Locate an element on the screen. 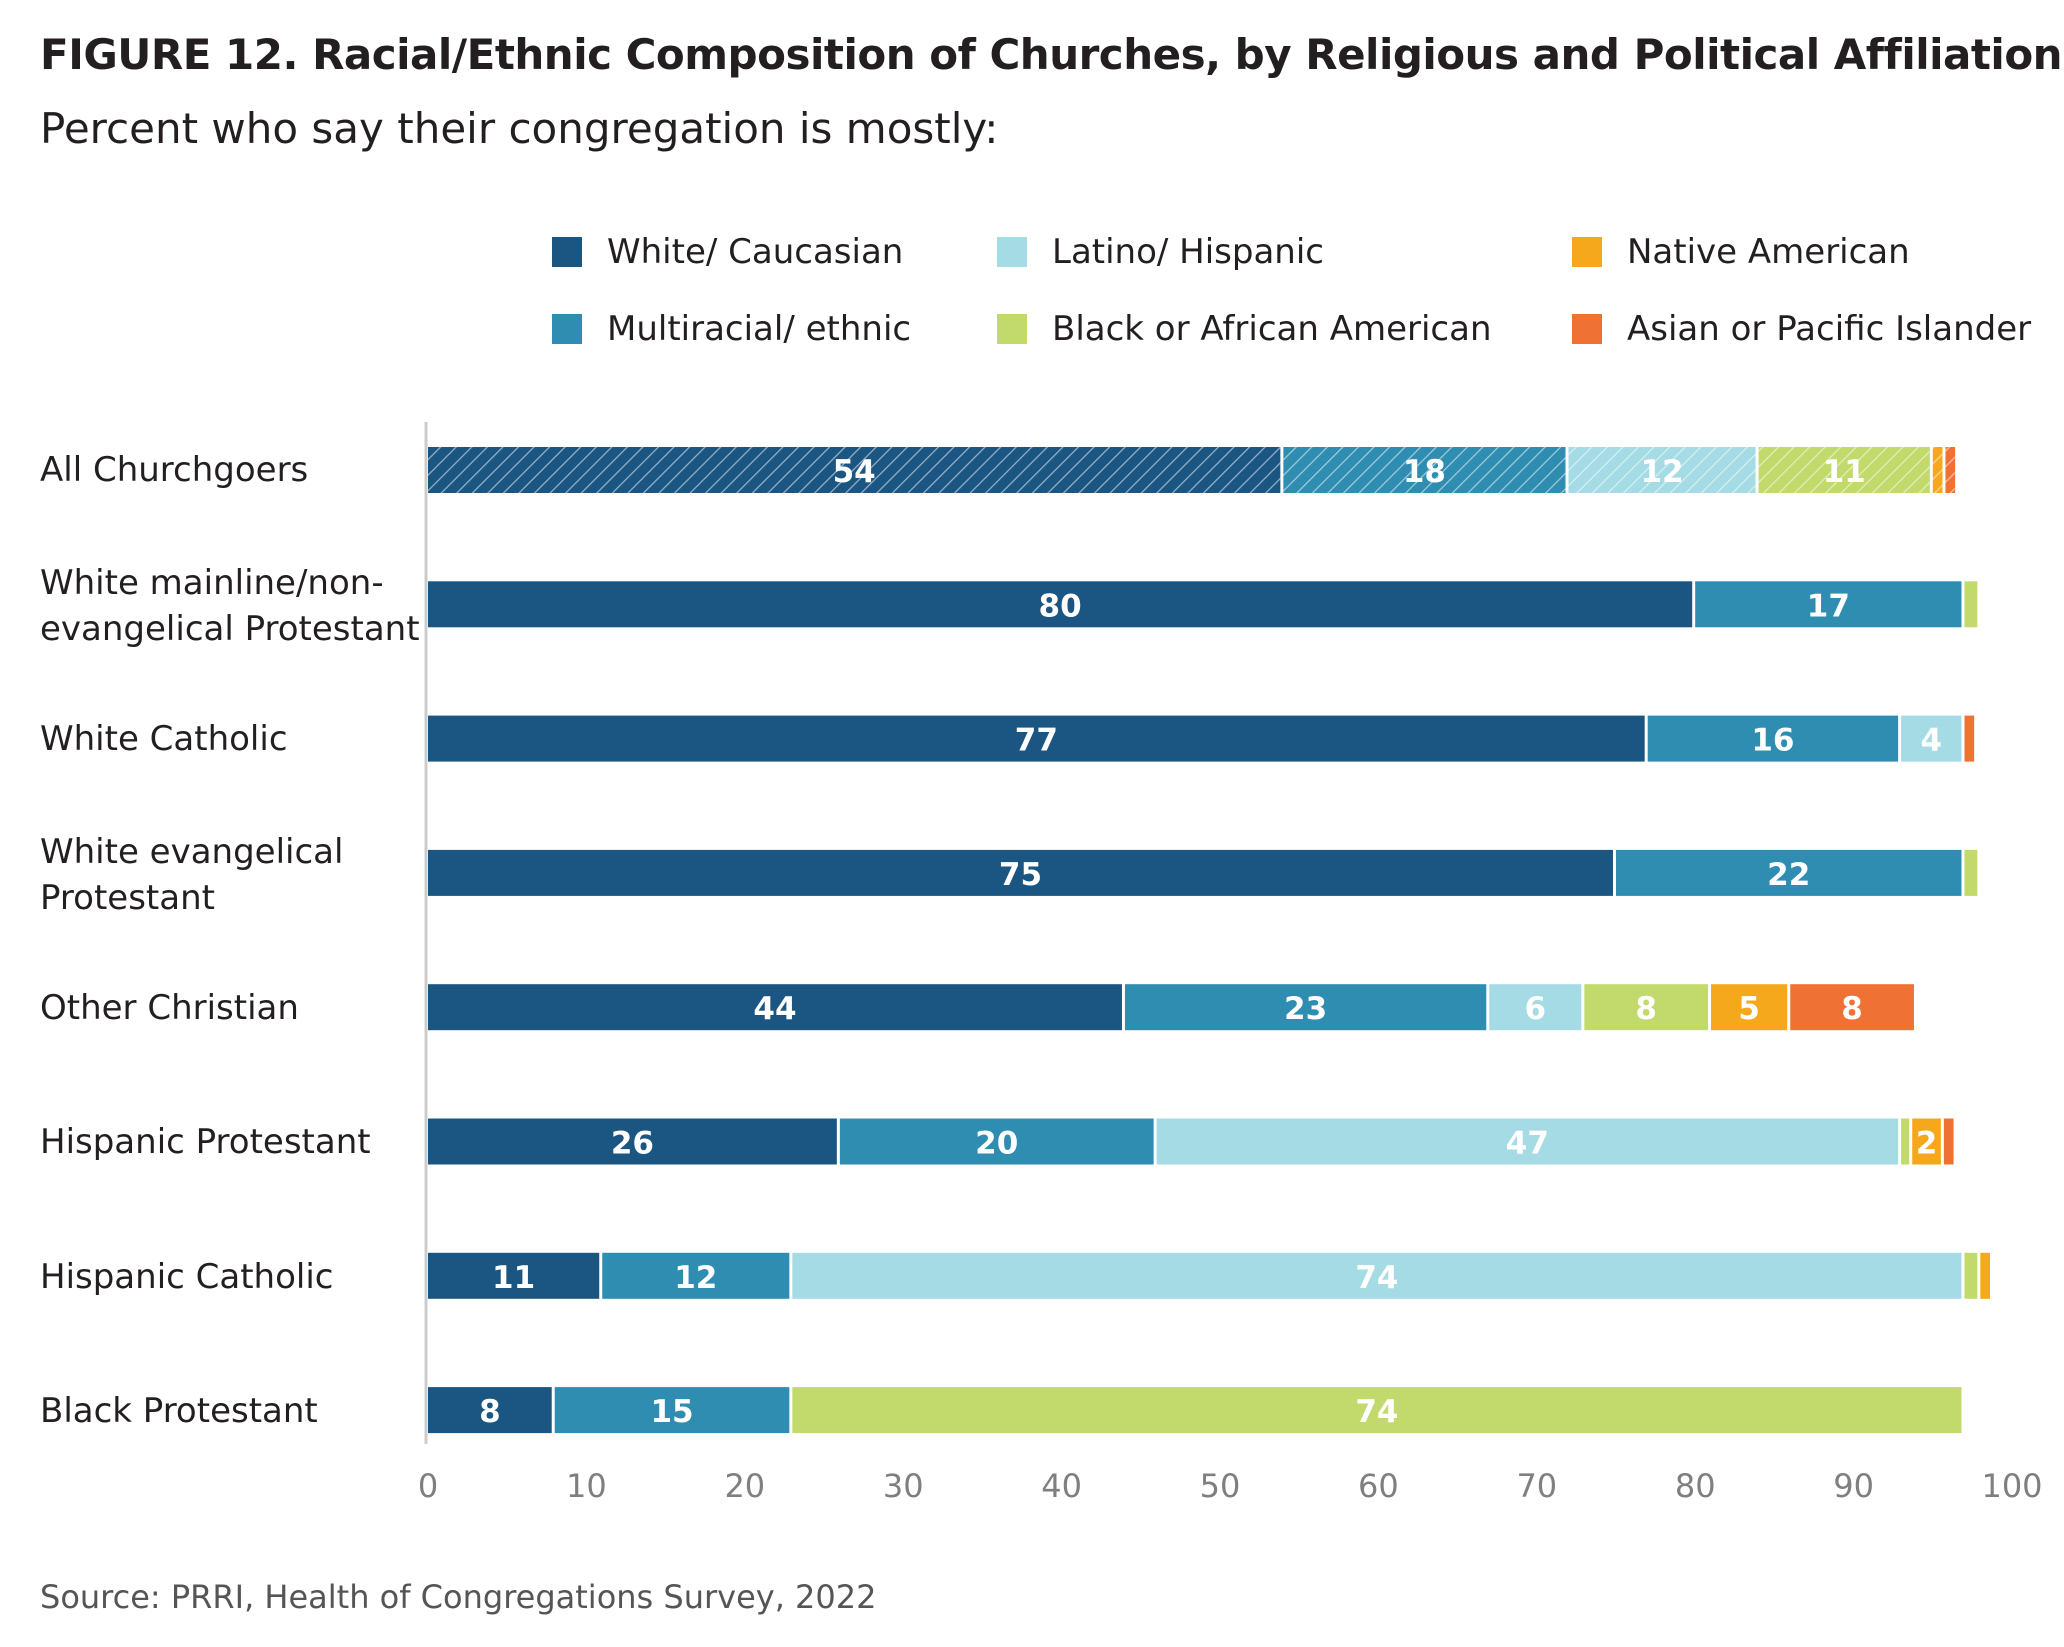 This screenshot has width=2064, height=1647. legend-swatch-native-american is located at coordinates (1587, 252).